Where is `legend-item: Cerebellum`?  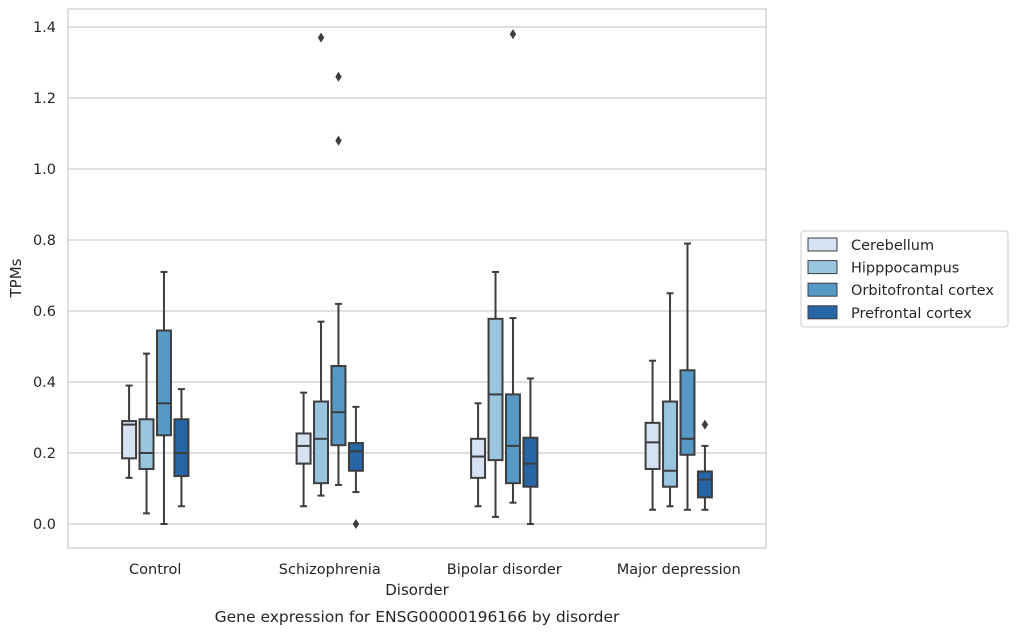
legend-item: Cerebellum is located at coordinates (870, 245).